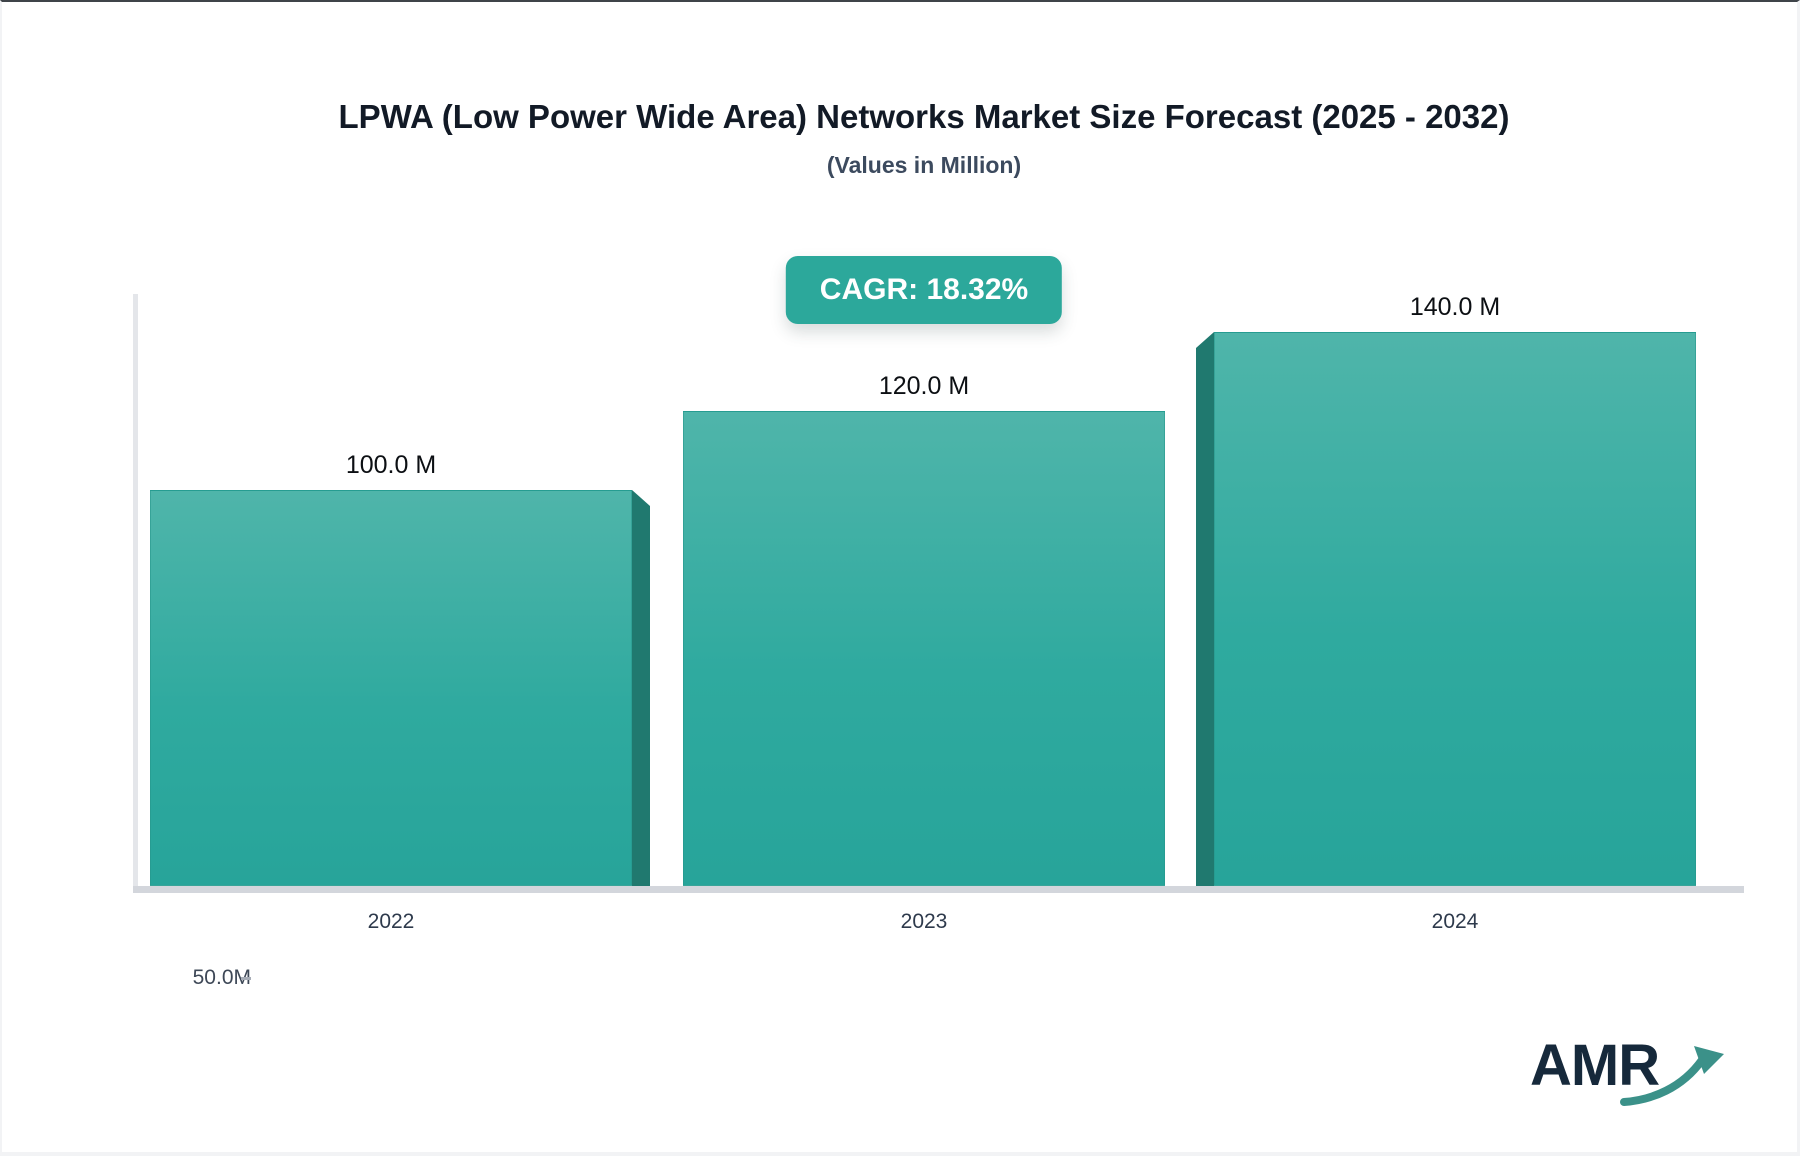 This screenshot has height=1156, width=1800. What do you see at coordinates (221, 977) in the screenshot?
I see `y-axis-tick-label-50: 50.0M` at bounding box center [221, 977].